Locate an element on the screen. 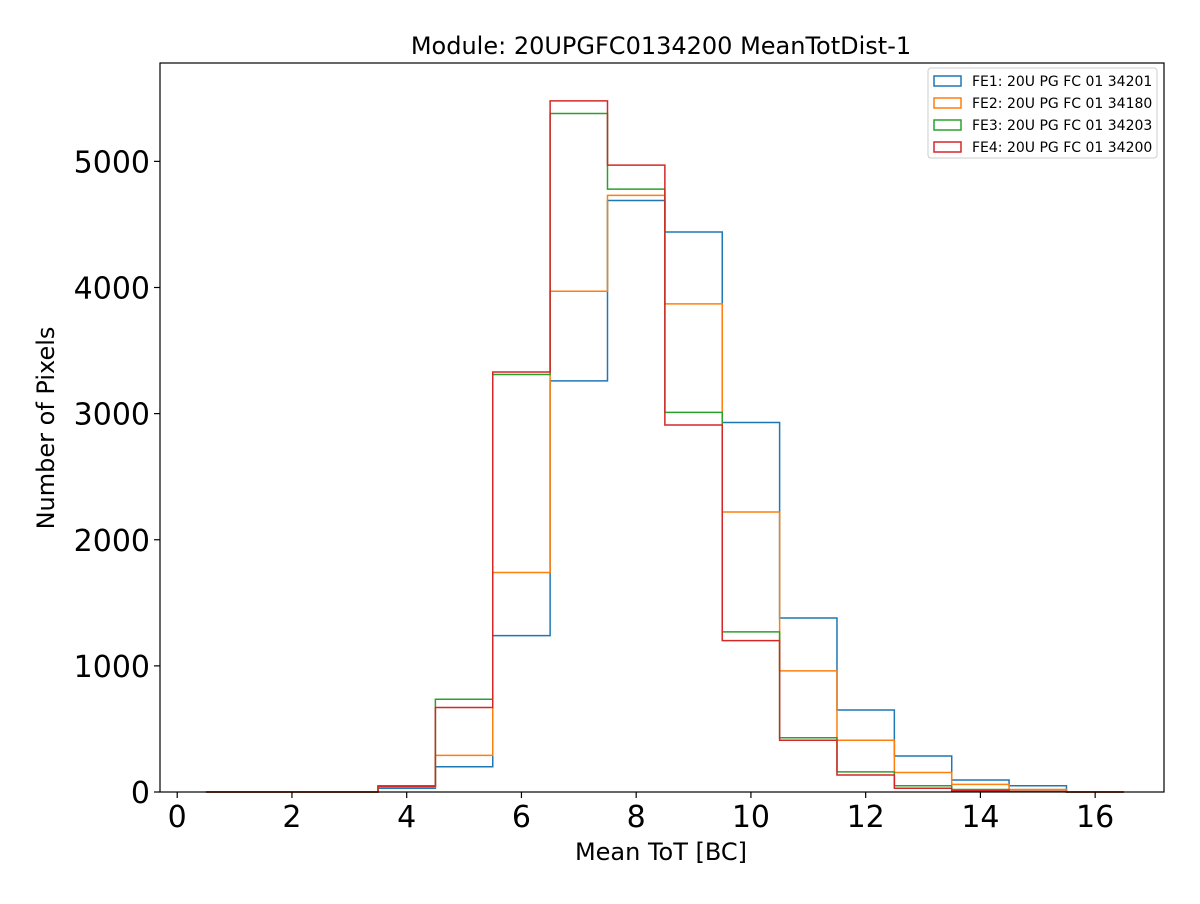 The height and width of the screenshot is (904, 1200). legend-label-2: FE2: 20U PG FC 01 34180 is located at coordinates (1062, 104).